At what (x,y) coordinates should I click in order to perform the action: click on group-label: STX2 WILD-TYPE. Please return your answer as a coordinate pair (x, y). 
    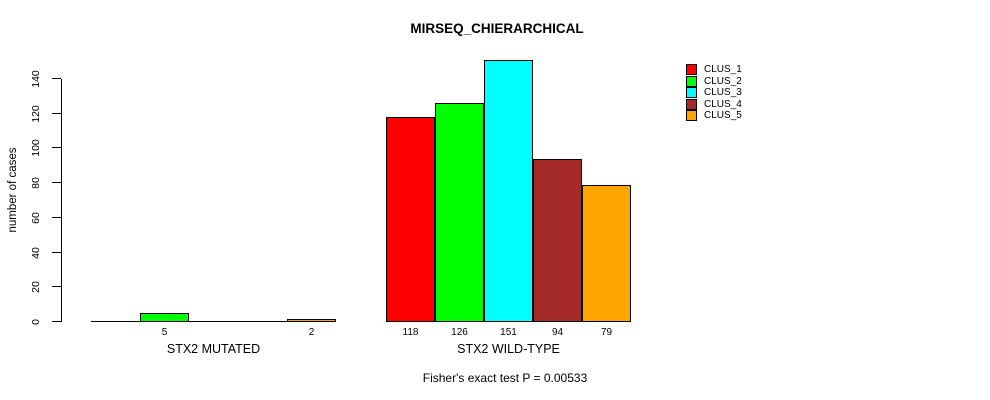
    Looking at the image, I should click on (508, 349).